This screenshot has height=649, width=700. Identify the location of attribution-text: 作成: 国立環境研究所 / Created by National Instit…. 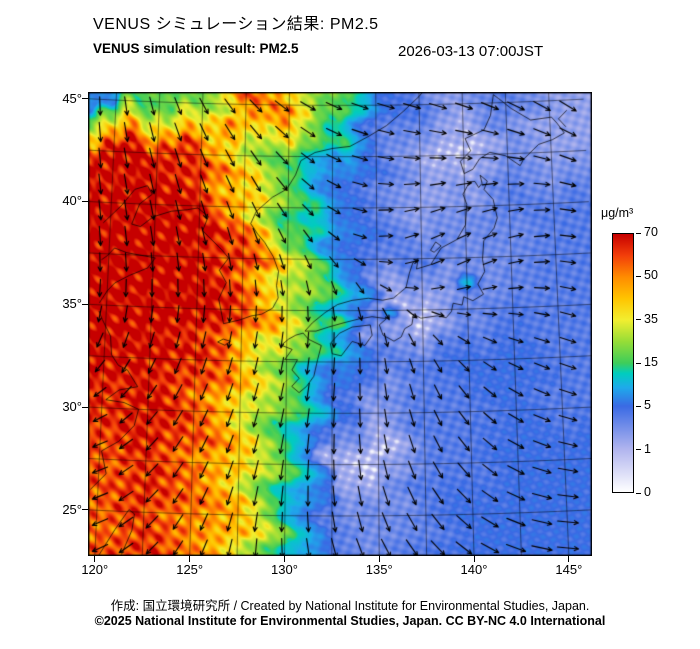
(350, 606).